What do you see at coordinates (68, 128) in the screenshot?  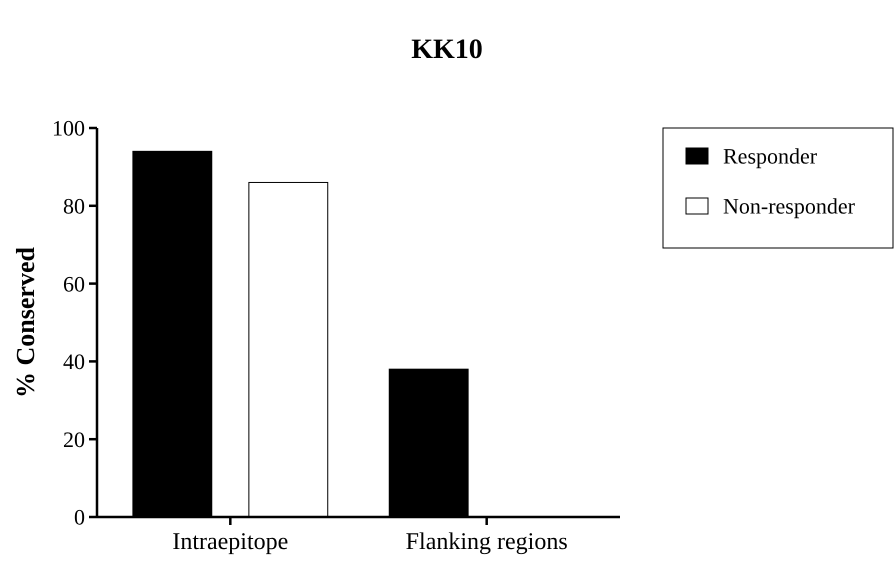 I see `y-tick-label: 100` at bounding box center [68, 128].